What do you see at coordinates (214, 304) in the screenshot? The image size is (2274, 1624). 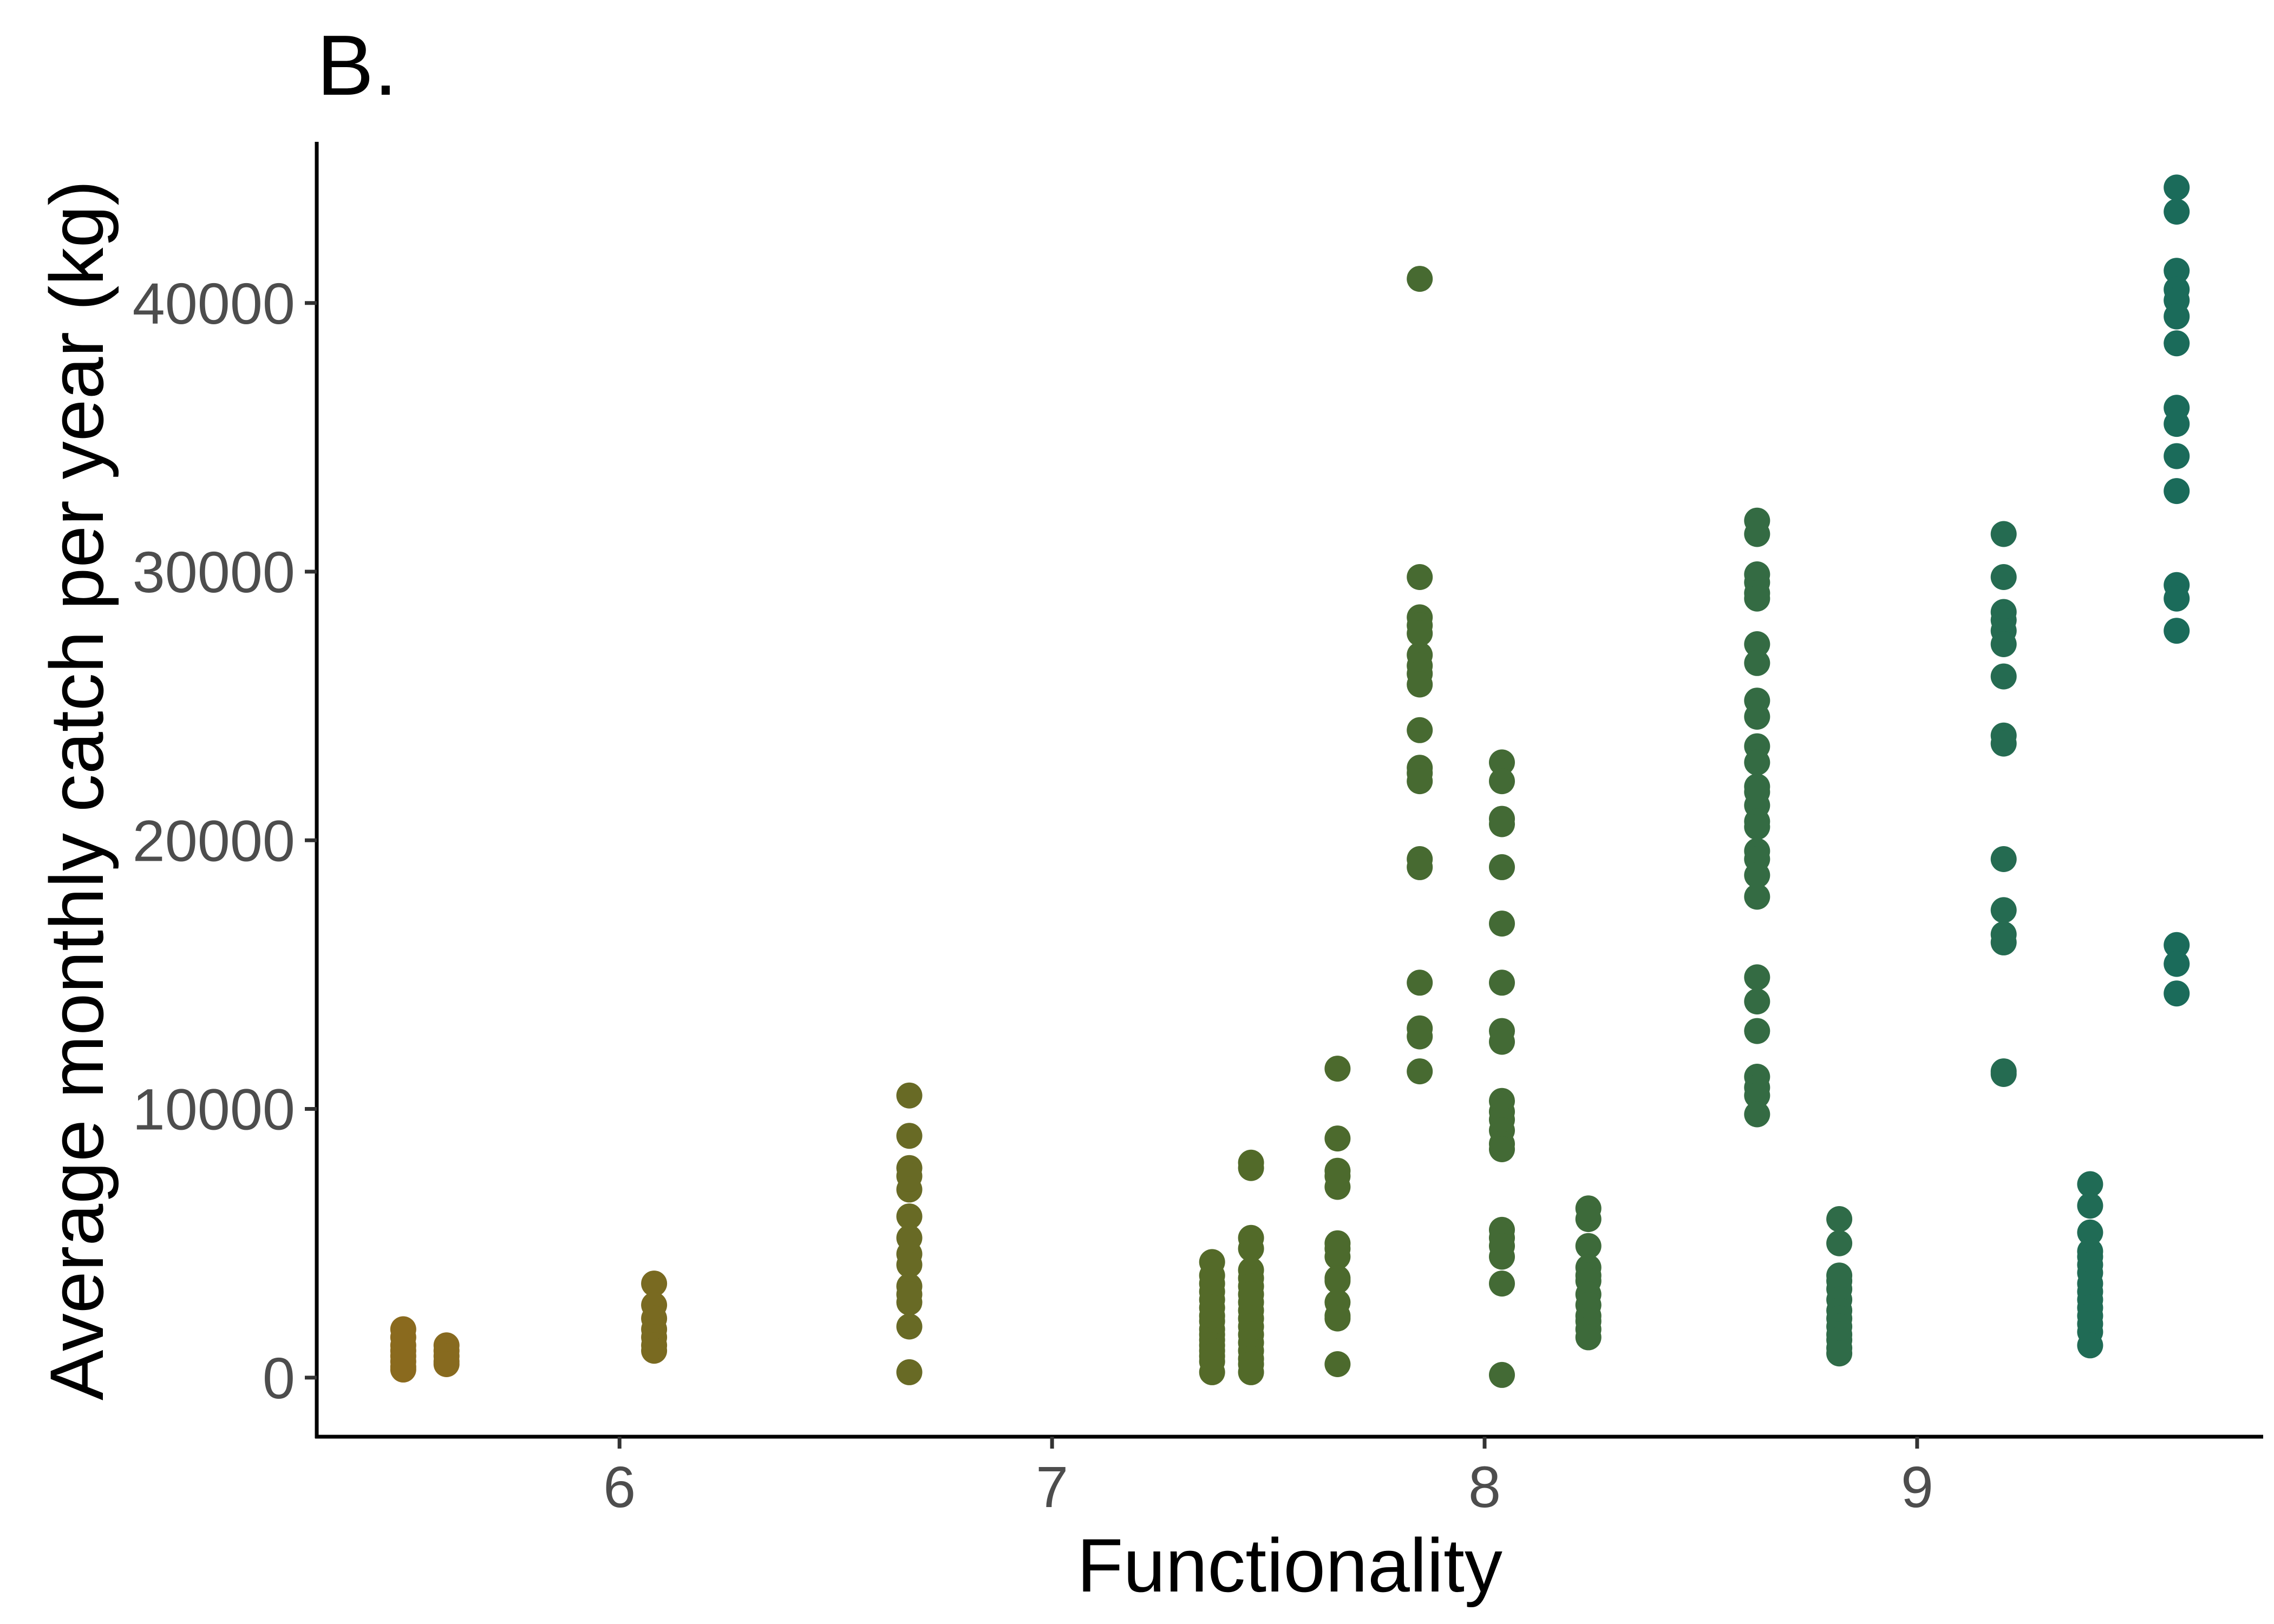 I see `y-tick-label-4: 40000` at bounding box center [214, 304].